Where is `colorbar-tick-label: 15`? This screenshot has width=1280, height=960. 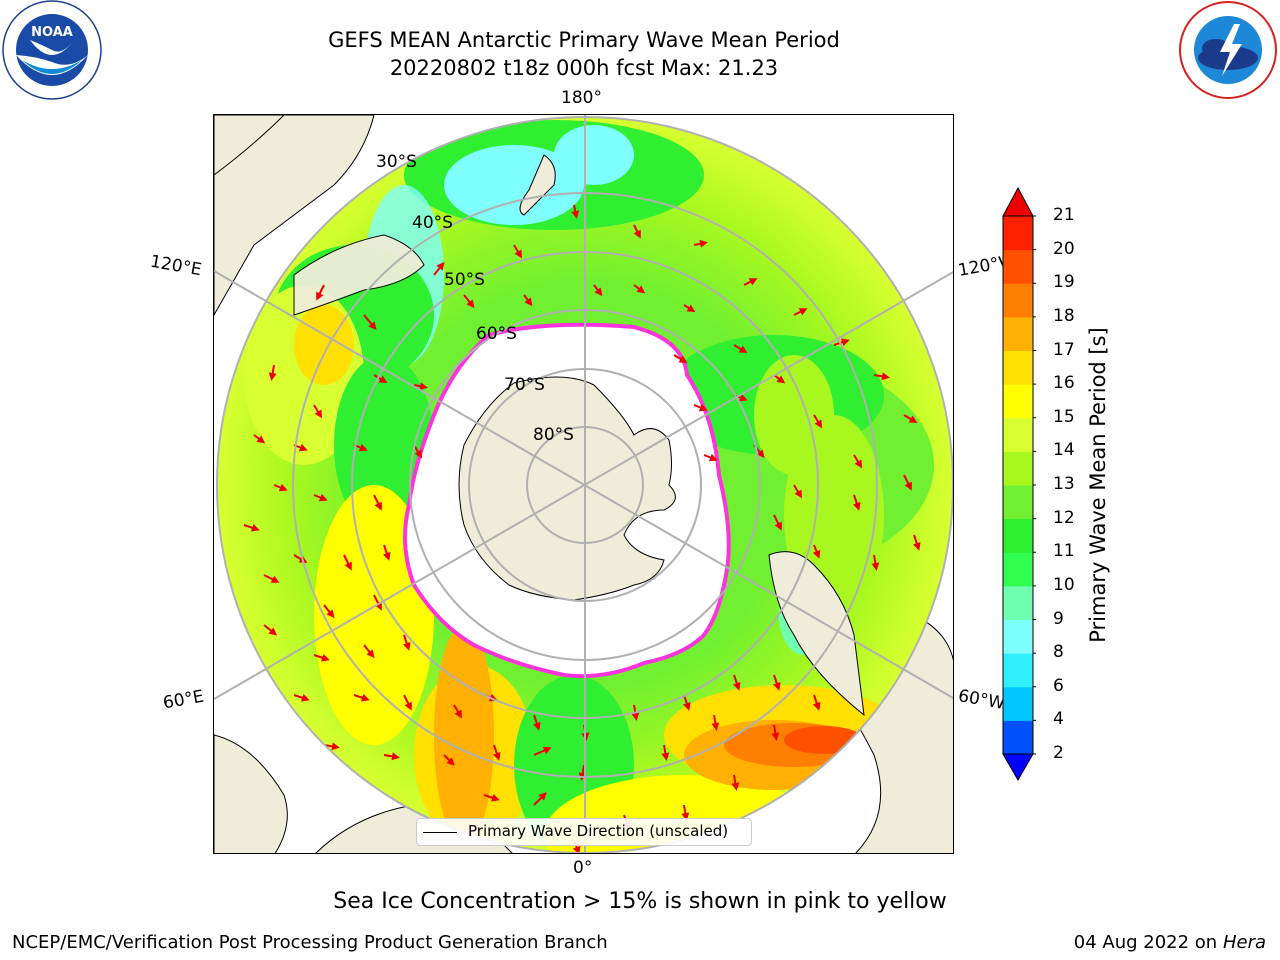
colorbar-tick-label: 15 is located at coordinates (1064, 416).